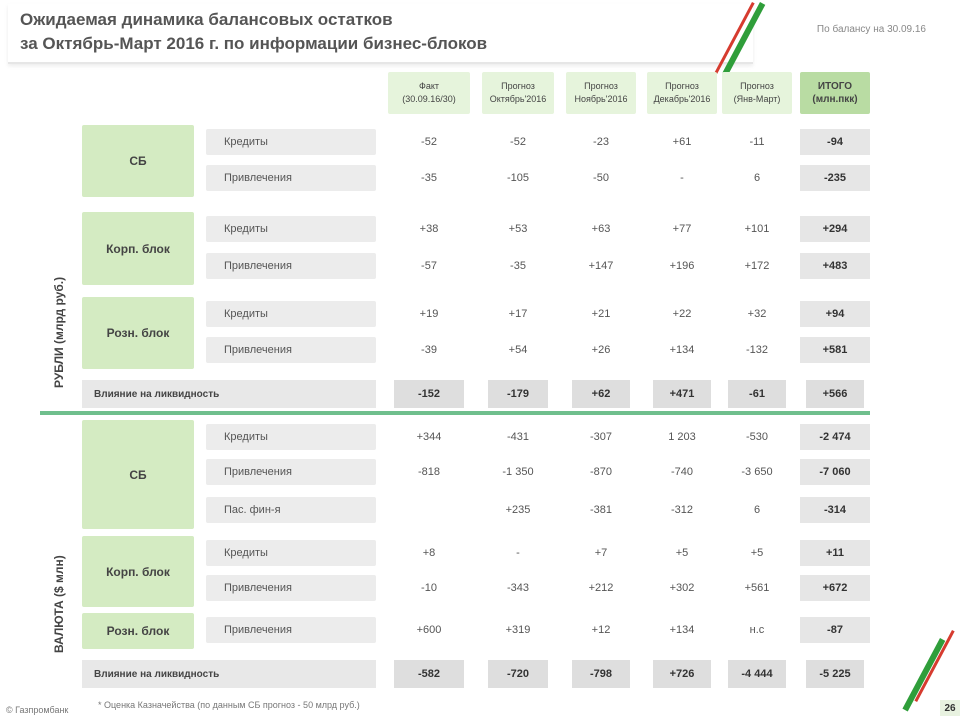 The width and height of the screenshot is (960, 720). What do you see at coordinates (757, 266) in the screenshot?
I see `value-cell: +172` at bounding box center [757, 266].